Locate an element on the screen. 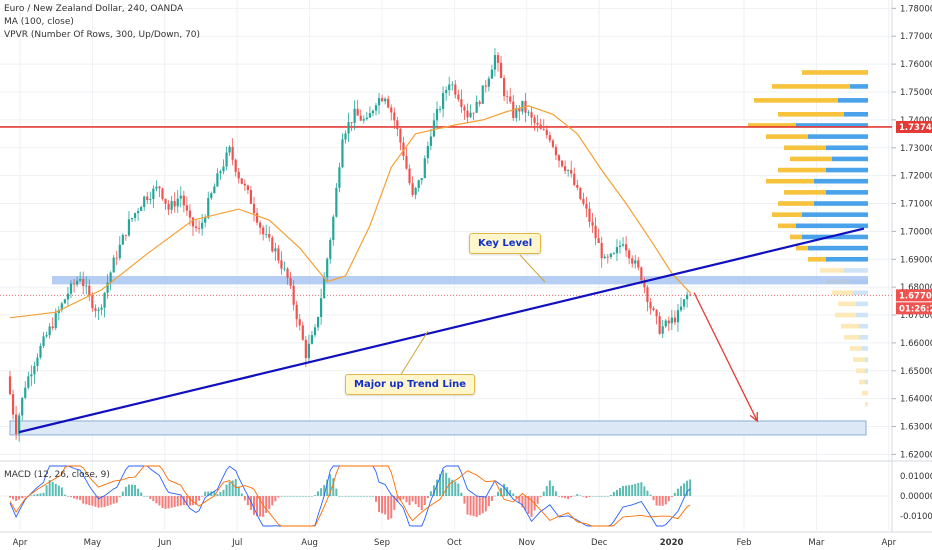  projection-arrowhead is located at coordinates (753, 417).